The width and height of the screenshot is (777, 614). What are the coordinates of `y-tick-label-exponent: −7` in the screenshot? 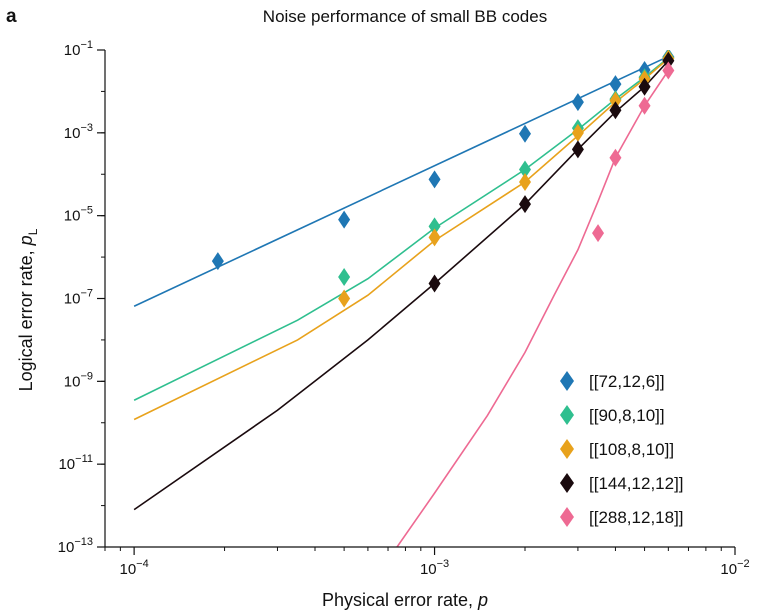 It's located at (86, 294).